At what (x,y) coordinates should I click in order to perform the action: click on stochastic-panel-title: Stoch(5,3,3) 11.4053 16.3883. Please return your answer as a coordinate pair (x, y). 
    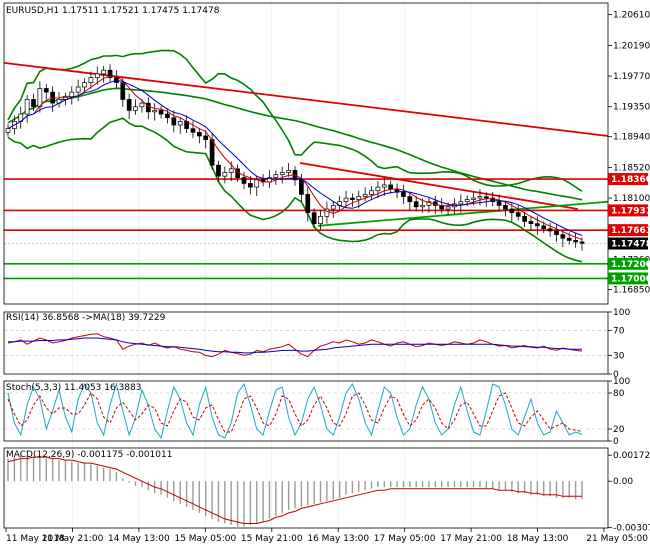
    Looking at the image, I should click on (73, 388).